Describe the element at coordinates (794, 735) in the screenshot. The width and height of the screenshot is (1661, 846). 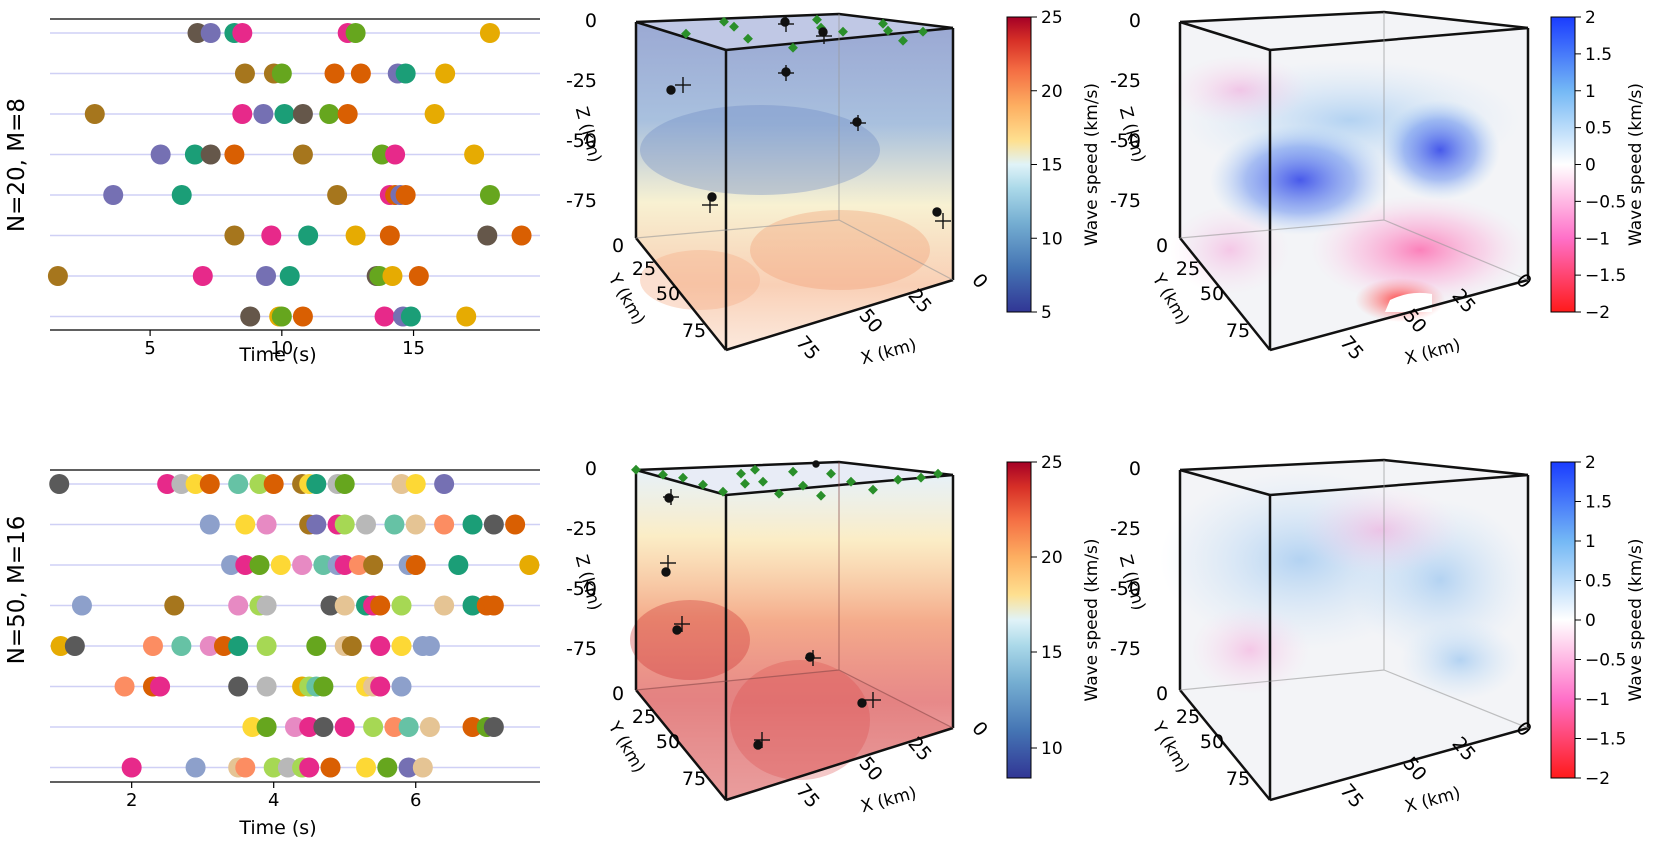
I see `volume-floor` at that location.